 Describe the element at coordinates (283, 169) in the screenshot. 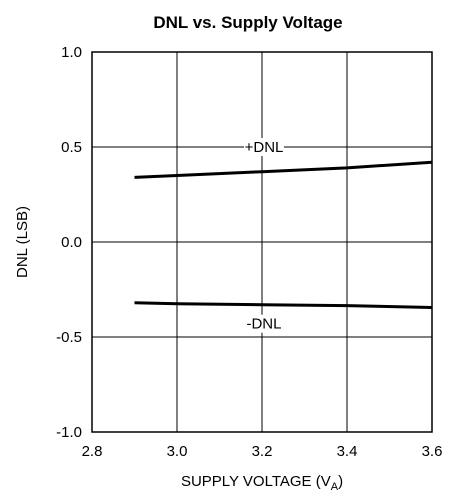

I see `series-line-plus-dnl` at that location.